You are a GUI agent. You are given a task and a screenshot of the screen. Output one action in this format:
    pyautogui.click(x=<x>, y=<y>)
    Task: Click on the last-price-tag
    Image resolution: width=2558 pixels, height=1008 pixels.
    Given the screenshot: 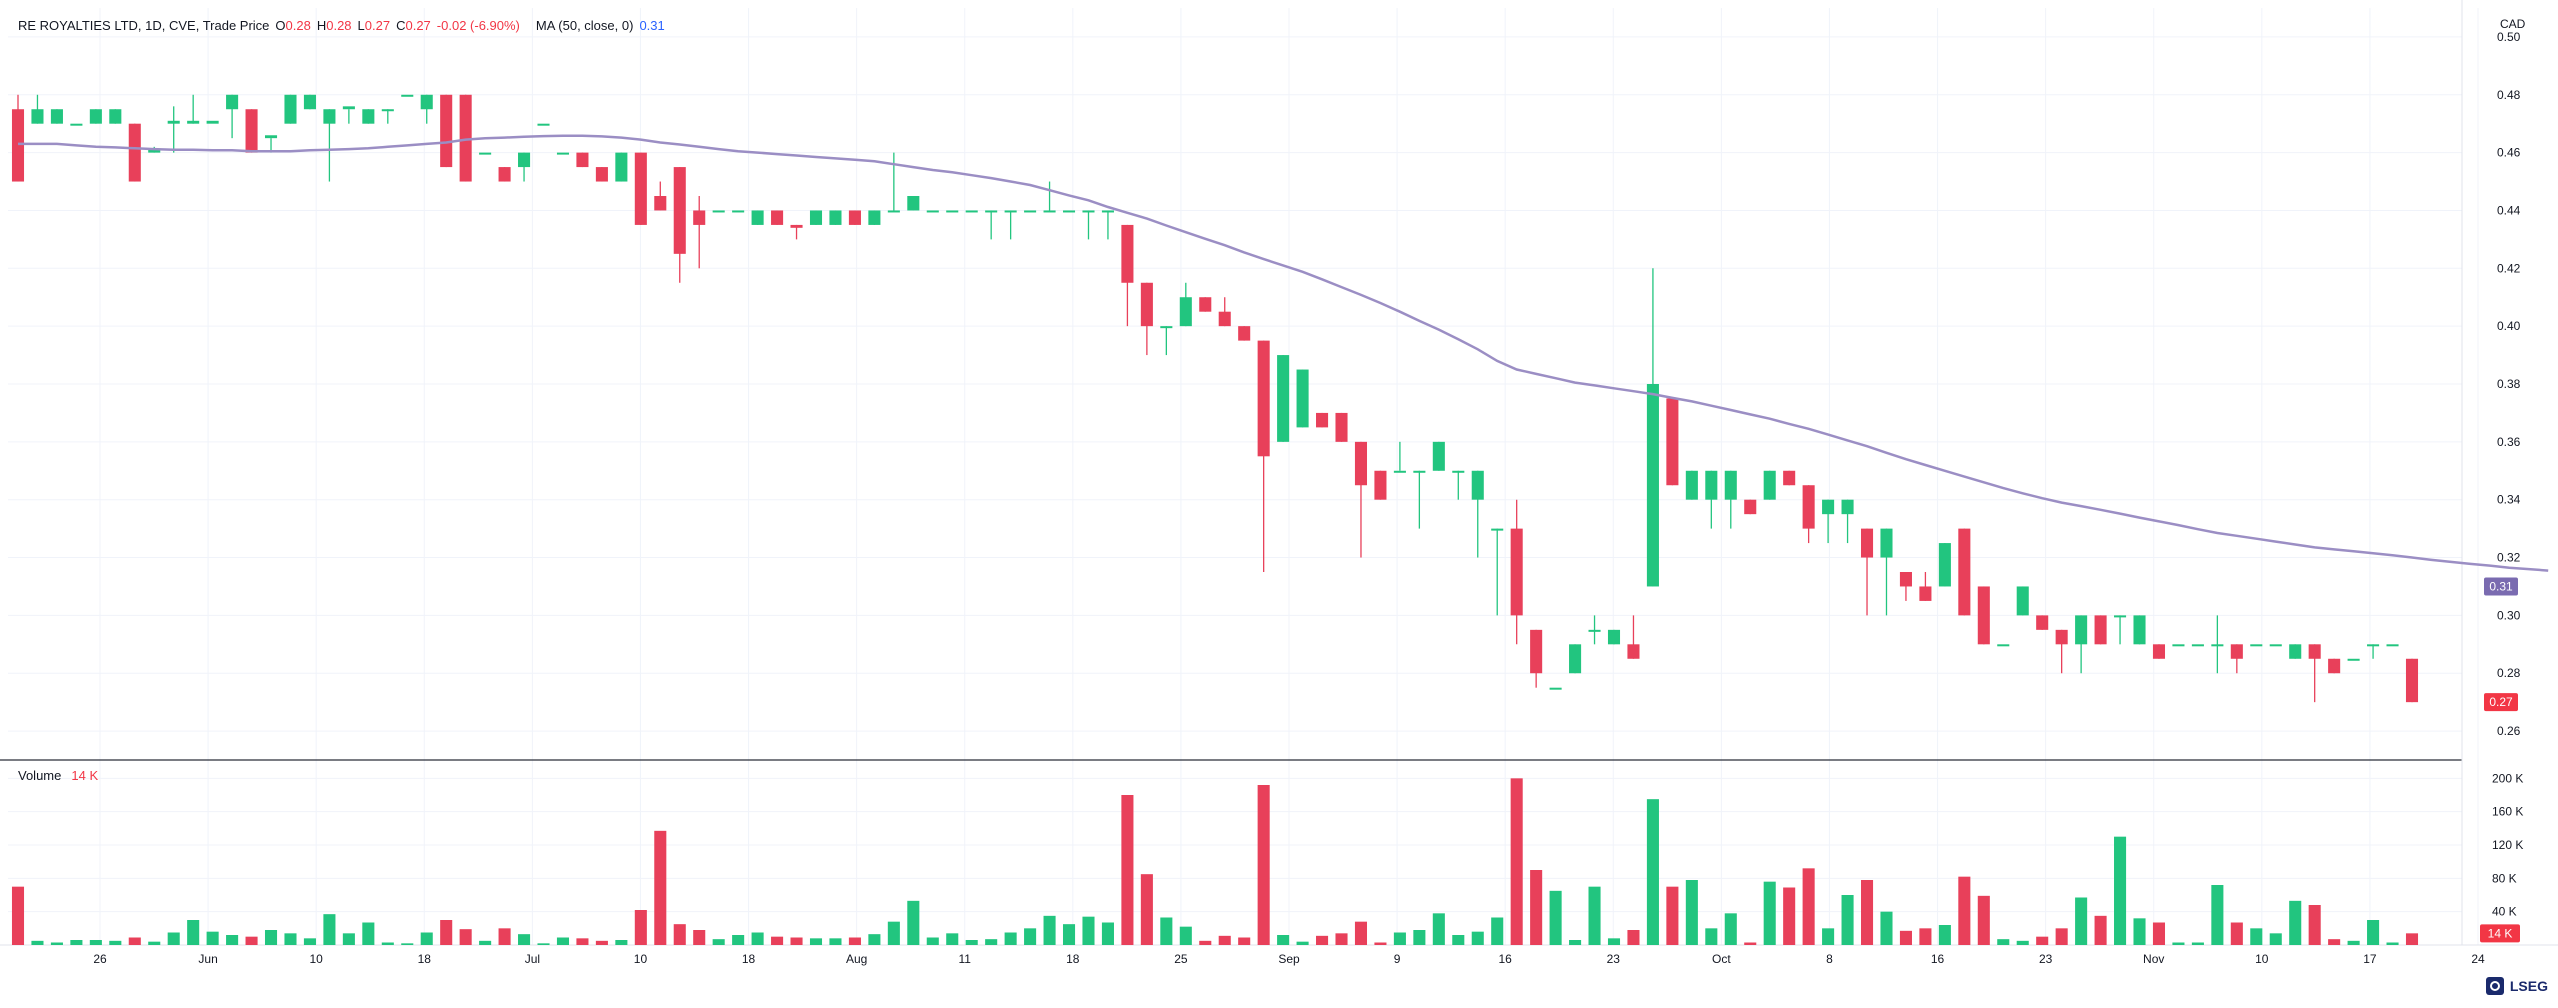 What is the action you would take?
    pyautogui.click(x=2501, y=702)
    